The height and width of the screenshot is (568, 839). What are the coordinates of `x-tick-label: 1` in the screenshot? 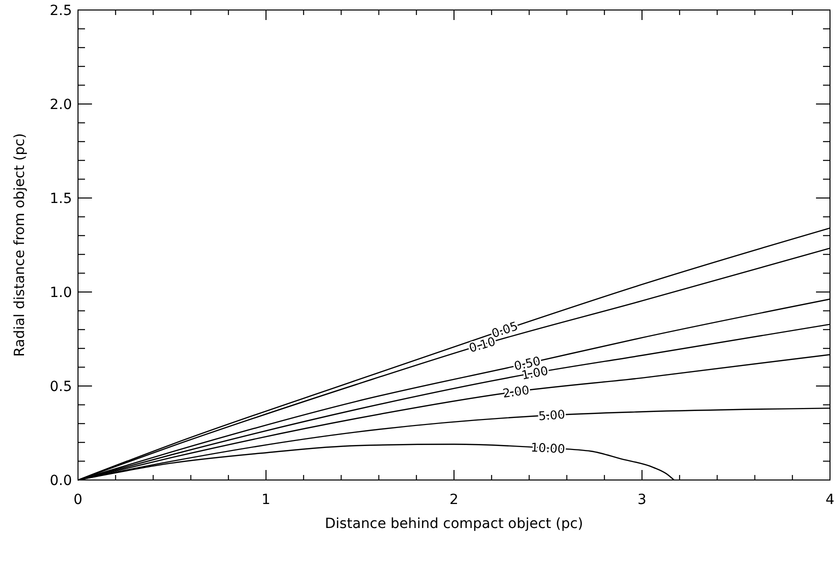 It's located at (266, 500).